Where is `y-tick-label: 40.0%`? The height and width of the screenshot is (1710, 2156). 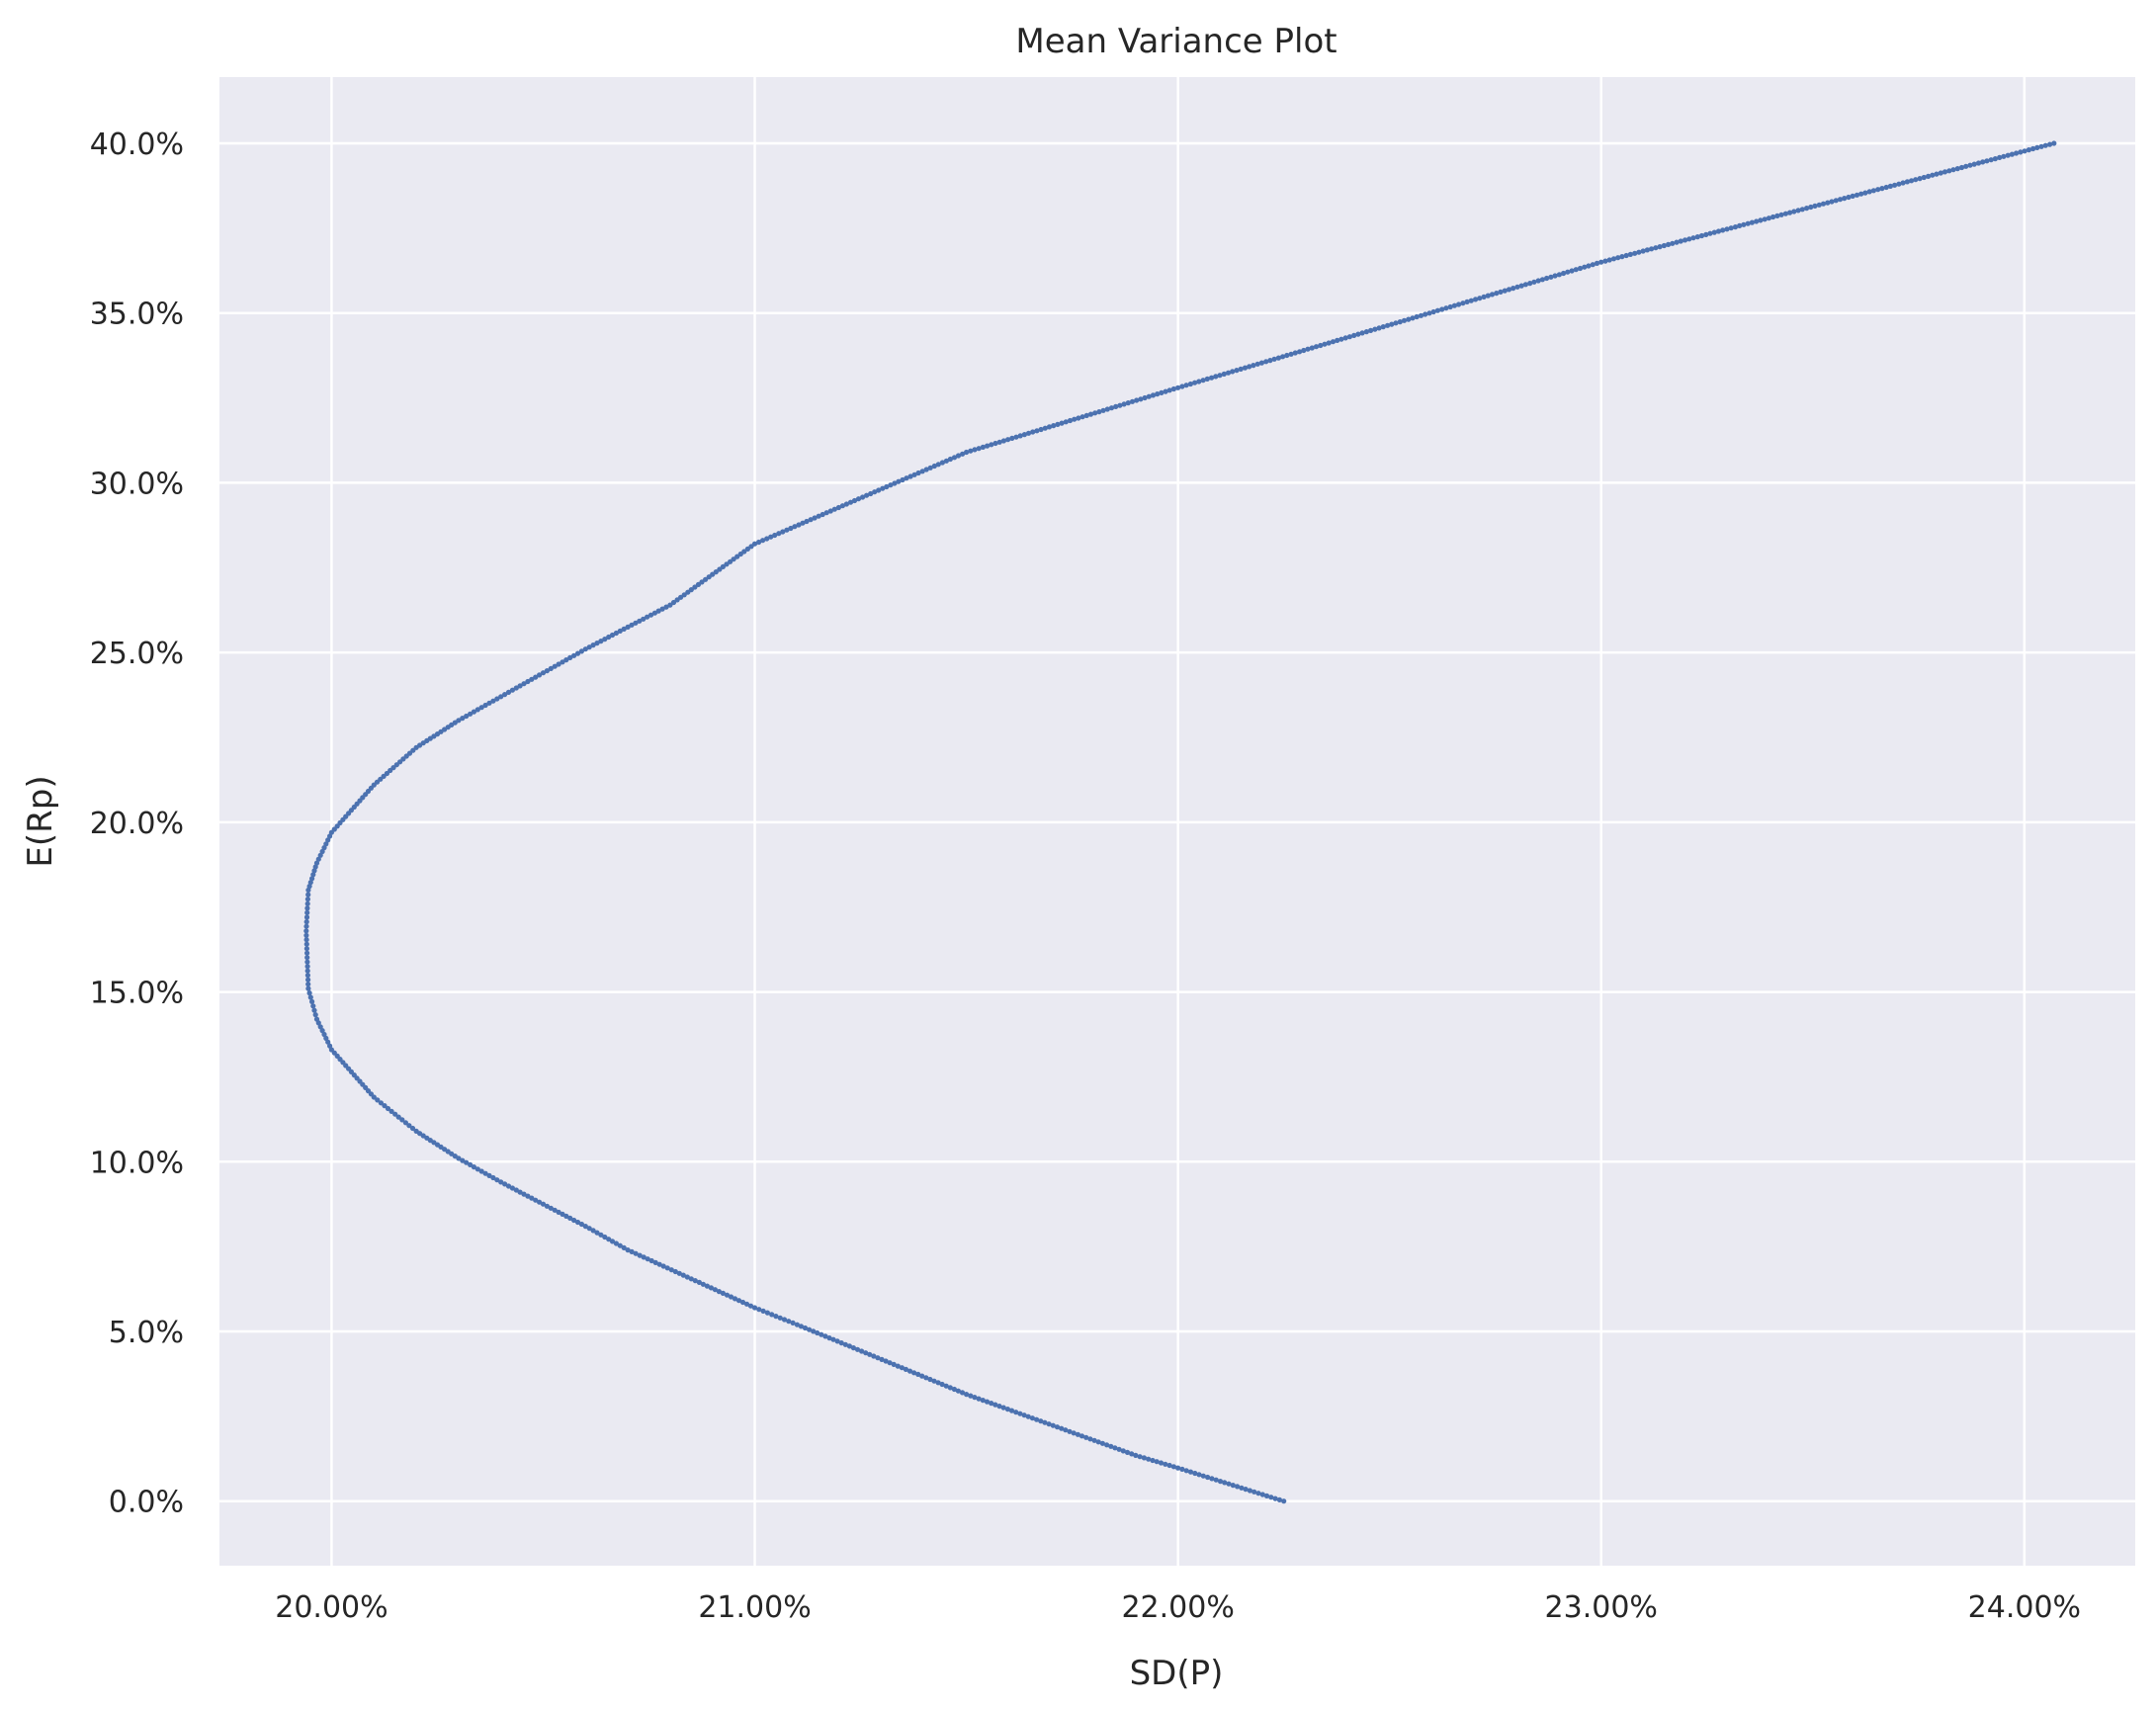 y-tick-label: 40.0% is located at coordinates (137, 145).